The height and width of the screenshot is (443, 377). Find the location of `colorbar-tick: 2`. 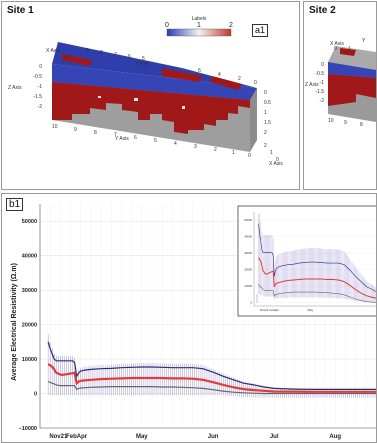

colorbar-tick: 2 is located at coordinates (231, 25).